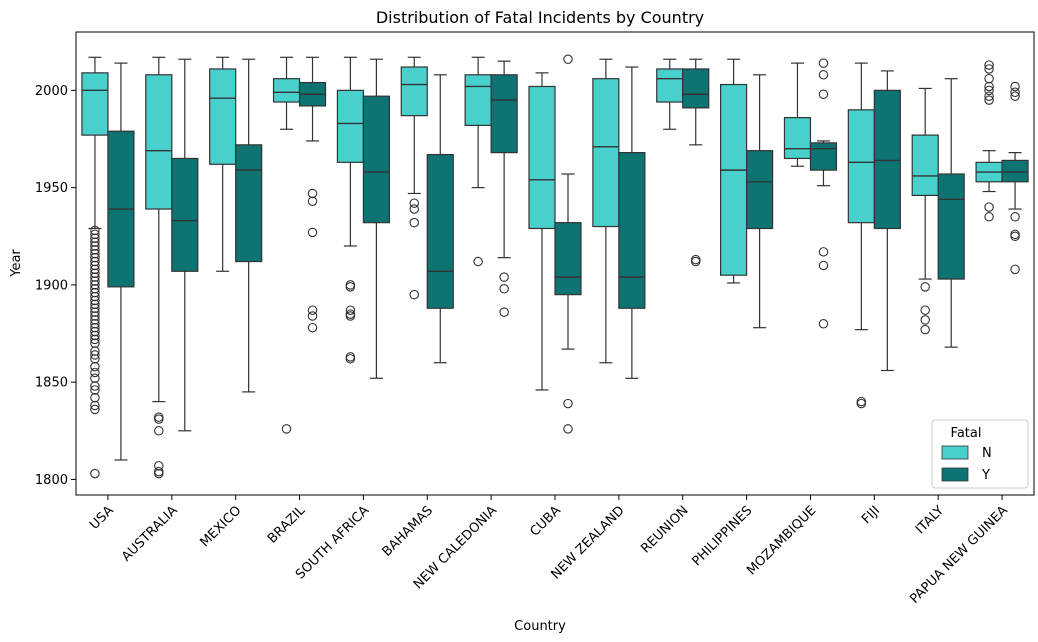 This screenshot has height=642, width=1038. Describe the element at coordinates (51, 383) in the screenshot. I see `y-tick-label: 1850` at that location.